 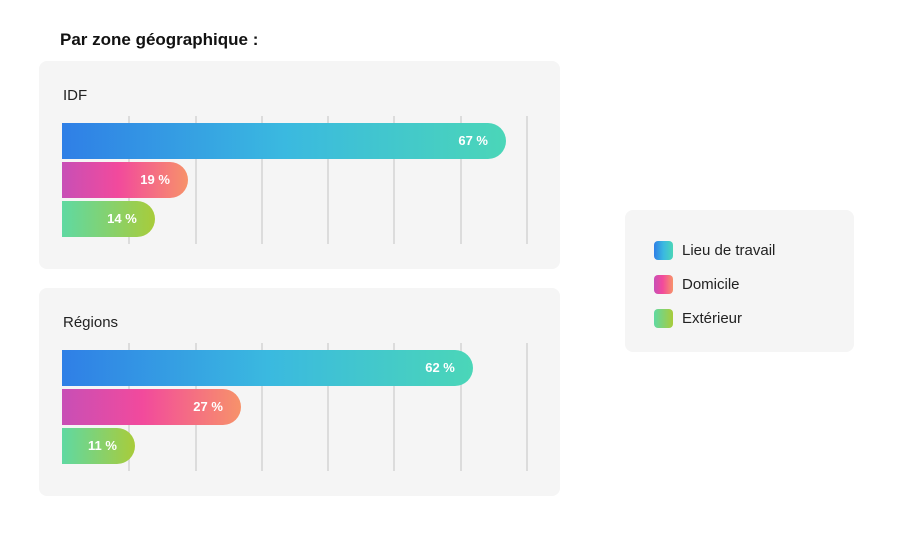 What do you see at coordinates (440, 367) in the screenshot?
I see `bar-value-label: 62 %` at bounding box center [440, 367].